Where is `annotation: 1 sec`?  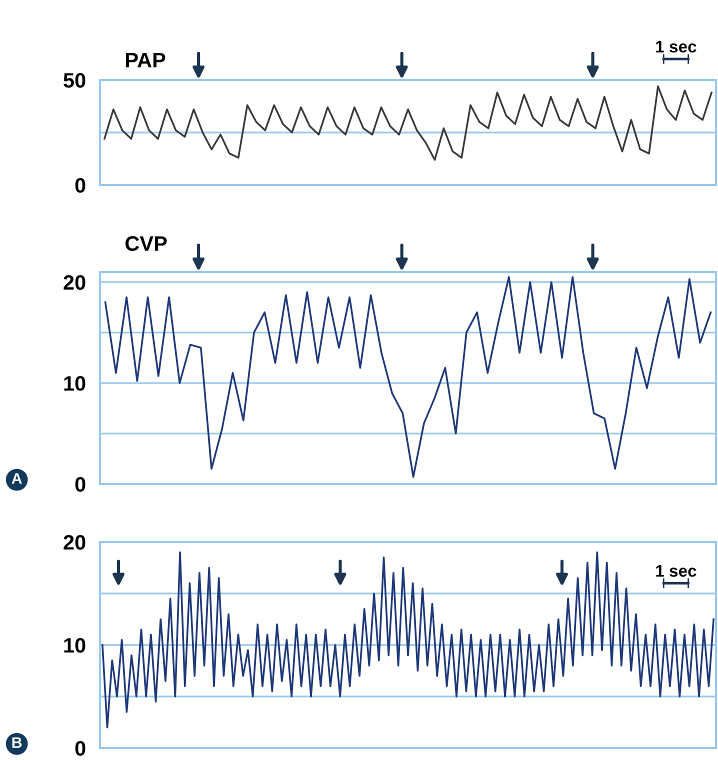 annotation: 1 sec is located at coordinates (676, 571).